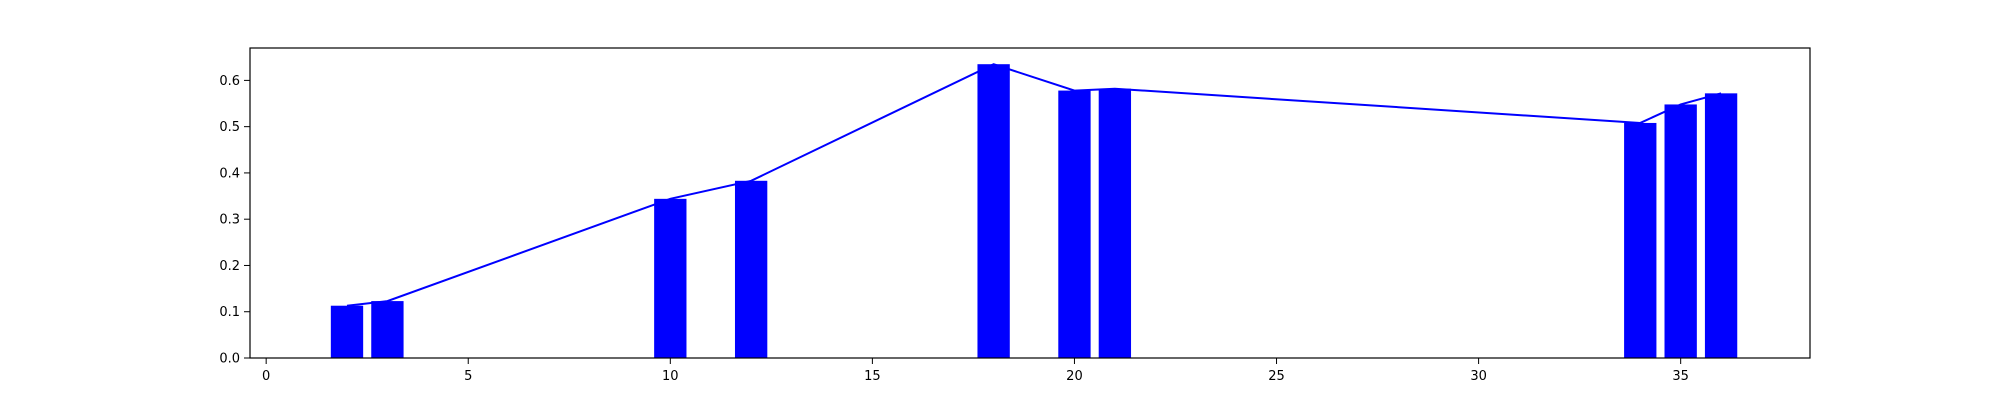 The width and height of the screenshot is (2000, 405). I want to click on y-tick-label: 0.6, so click(229, 81).